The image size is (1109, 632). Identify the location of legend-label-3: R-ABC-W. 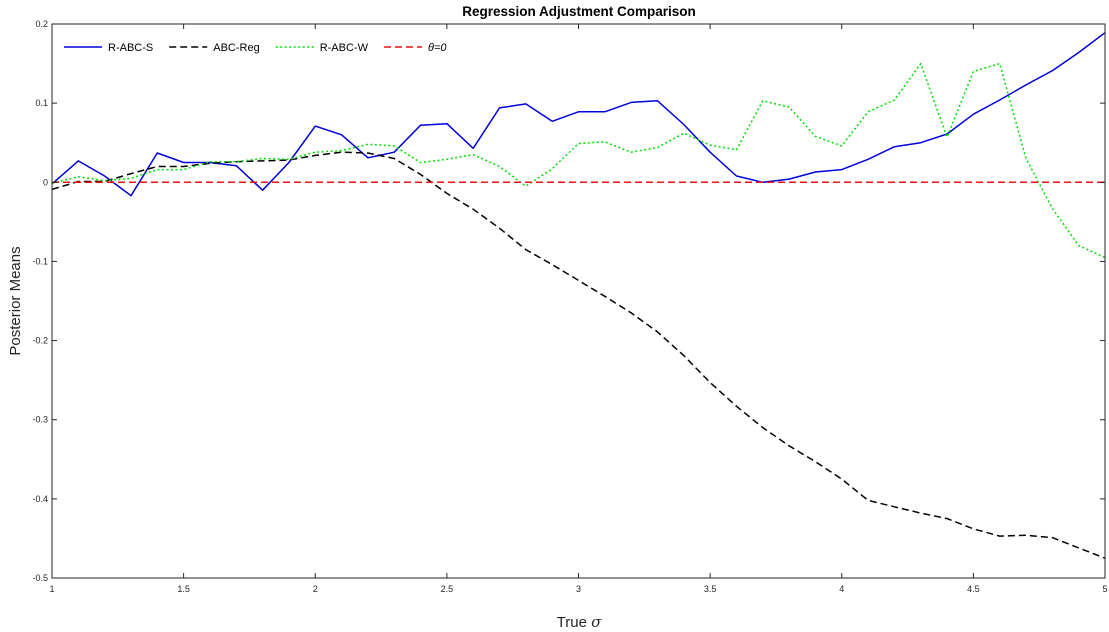
(344, 48).